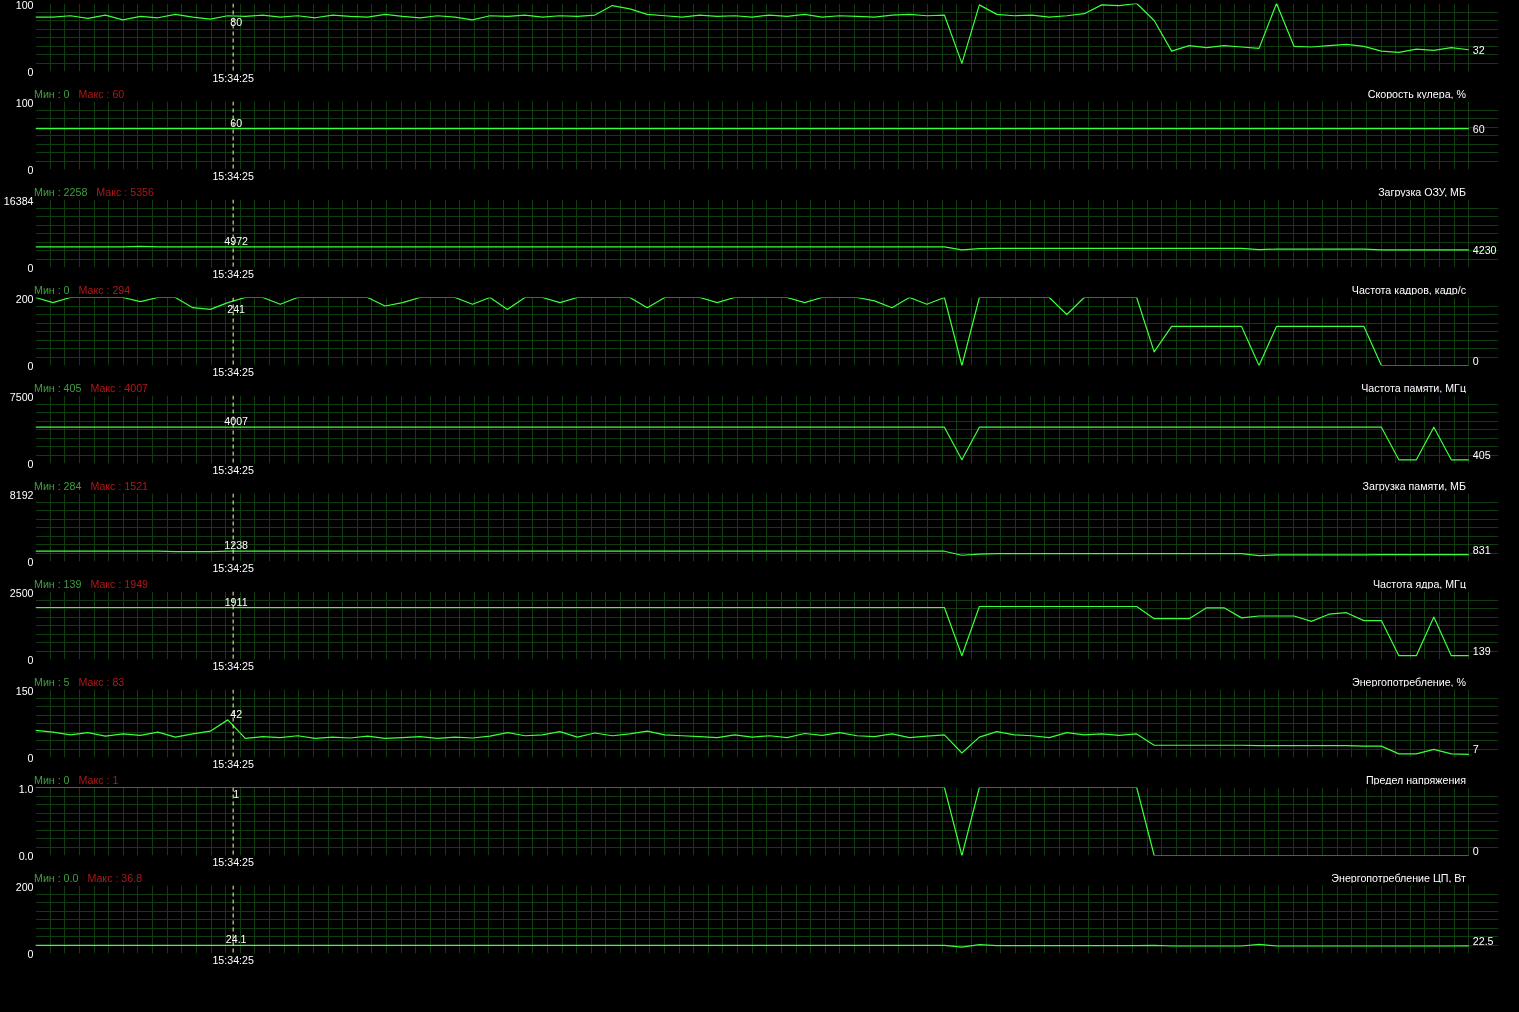  What do you see at coordinates (236, 21) in the screenshot?
I see `annotation: 80` at bounding box center [236, 21].